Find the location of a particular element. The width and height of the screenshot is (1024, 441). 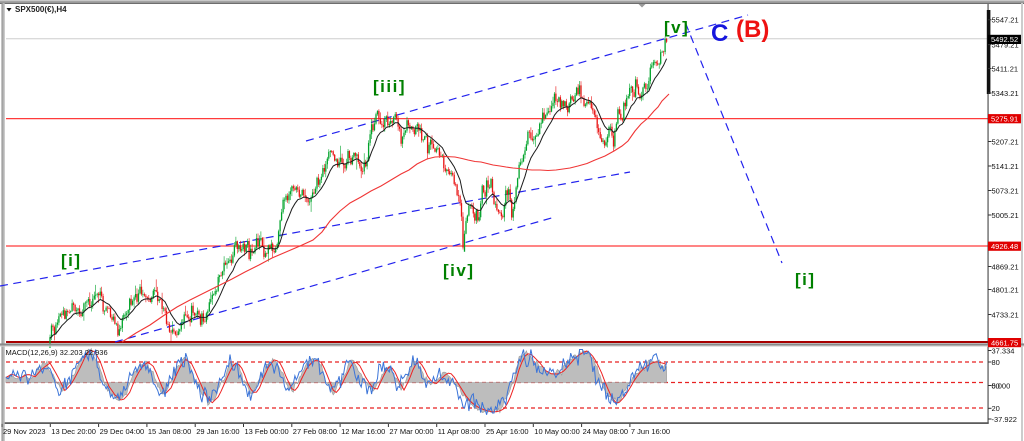

svg-text: 4869.21 is located at coordinates (1005, 266).